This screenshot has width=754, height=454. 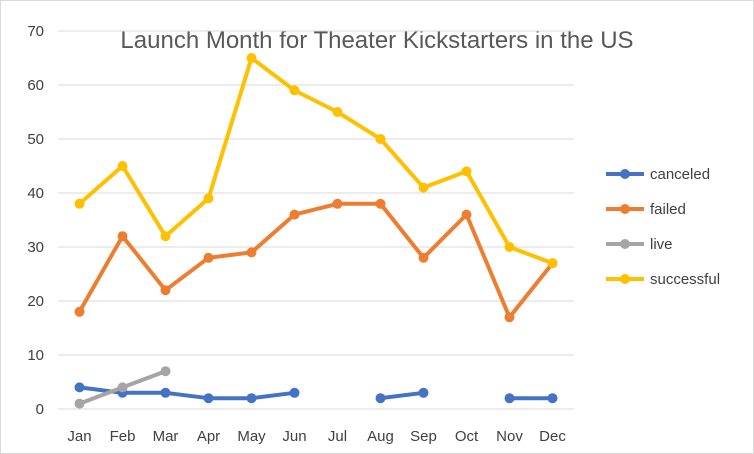 What do you see at coordinates (35, 355) in the screenshot?
I see `y-tick-label: 10` at bounding box center [35, 355].